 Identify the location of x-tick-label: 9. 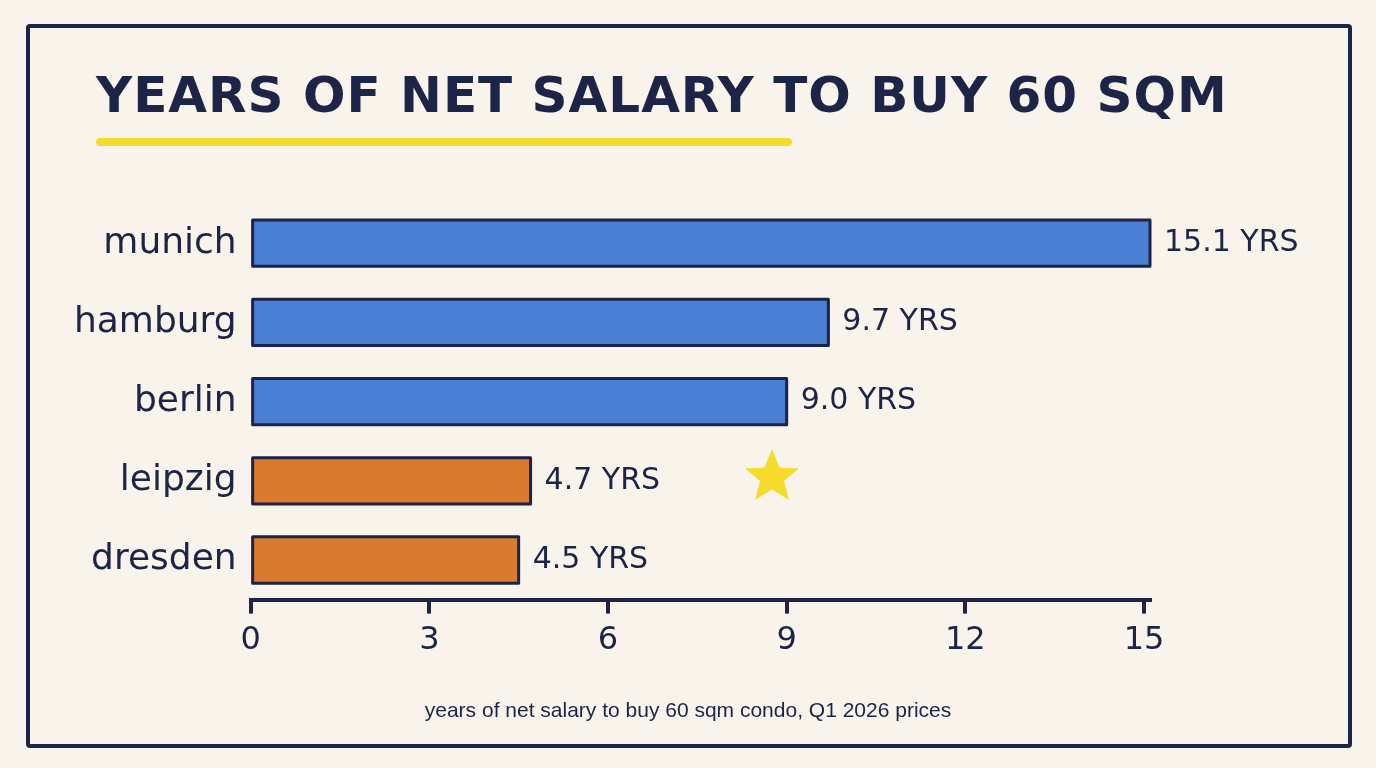
(786, 638).